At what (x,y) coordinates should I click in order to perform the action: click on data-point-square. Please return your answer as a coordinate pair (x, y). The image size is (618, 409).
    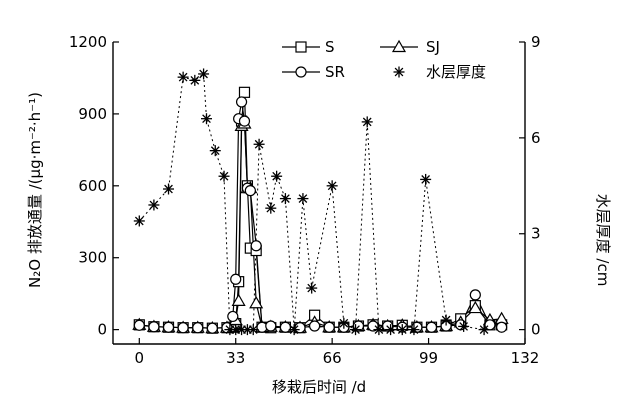
    Looking at the image, I should click on (244, 92).